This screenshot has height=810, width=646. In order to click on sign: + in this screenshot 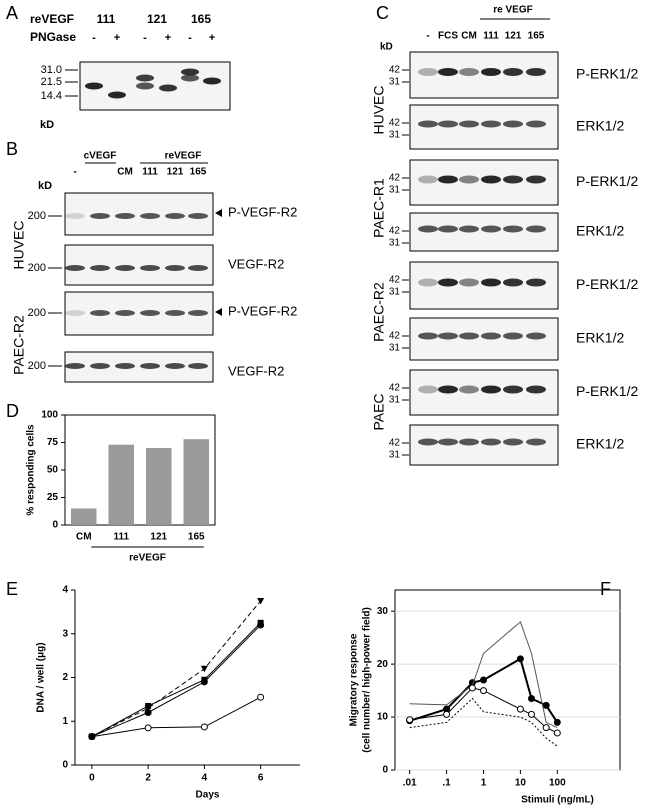, I will do `click(117, 38)`.